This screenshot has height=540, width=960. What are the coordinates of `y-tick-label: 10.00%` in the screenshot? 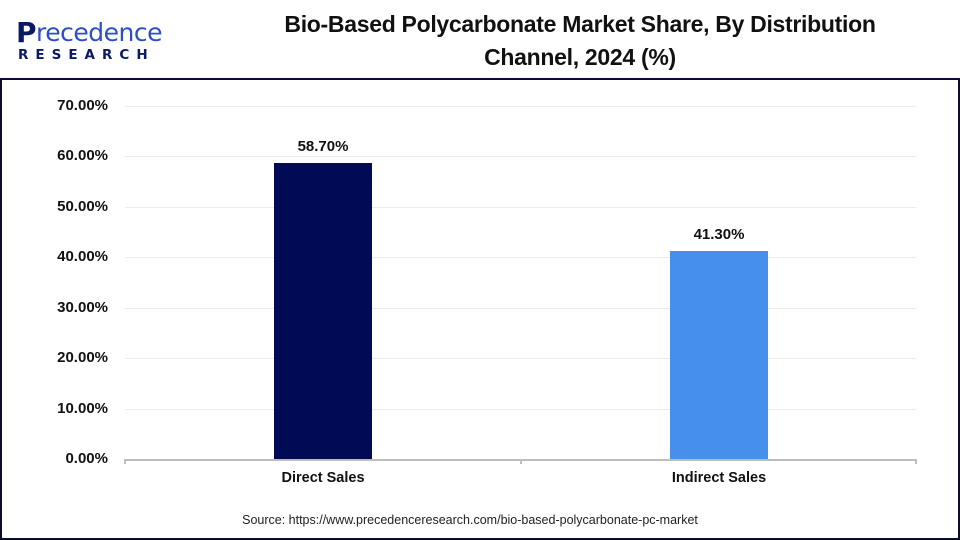 It's located at (82, 408).